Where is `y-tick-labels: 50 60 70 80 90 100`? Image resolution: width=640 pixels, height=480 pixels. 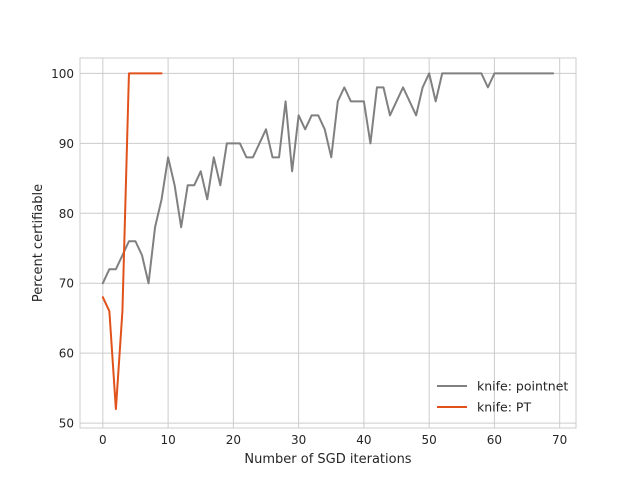 y-tick-labels: 50 60 70 80 90 100 is located at coordinates (62, 249).